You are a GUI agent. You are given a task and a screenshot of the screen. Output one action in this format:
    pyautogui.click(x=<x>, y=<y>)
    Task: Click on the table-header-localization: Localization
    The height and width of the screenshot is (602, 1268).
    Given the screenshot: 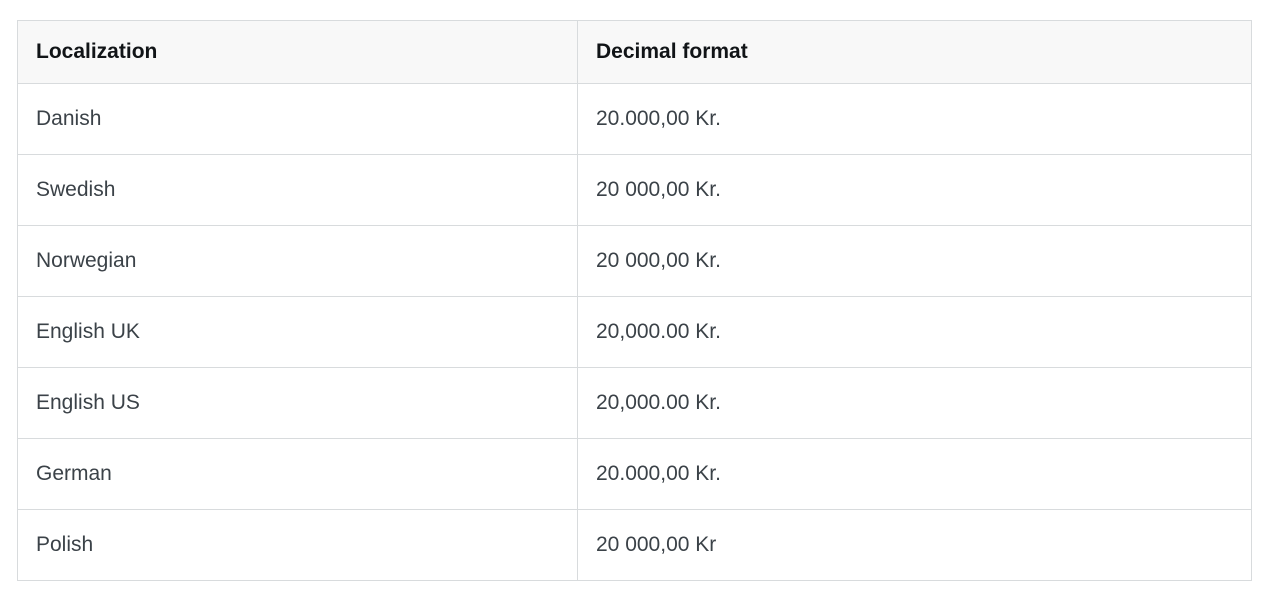 What is the action you would take?
    pyautogui.click(x=297, y=52)
    